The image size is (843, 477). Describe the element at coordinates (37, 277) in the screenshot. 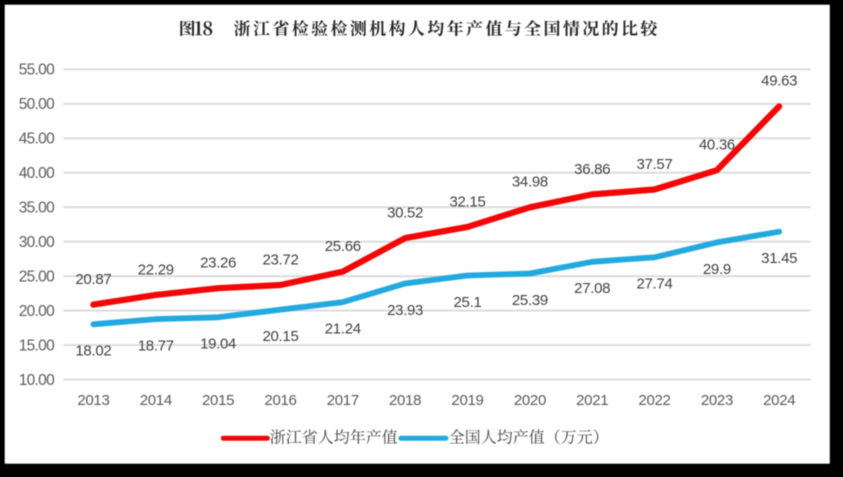

I see `svg-text: 25.00` at that location.